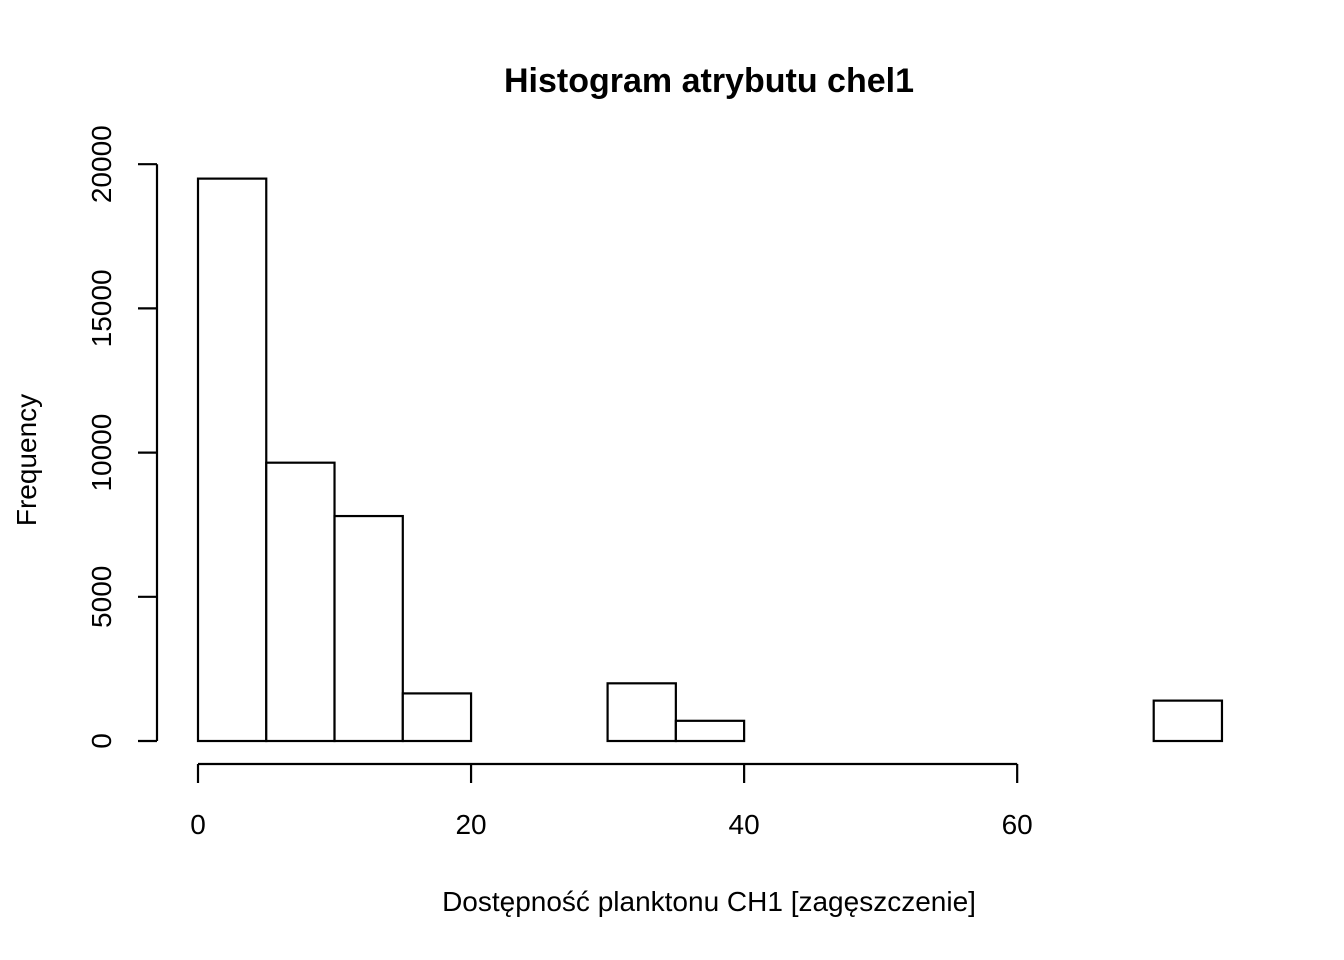 This screenshot has width=1344, height=960. Describe the element at coordinates (709, 81) in the screenshot. I see `chart-title: Histogram atrybutu chel1` at that location.